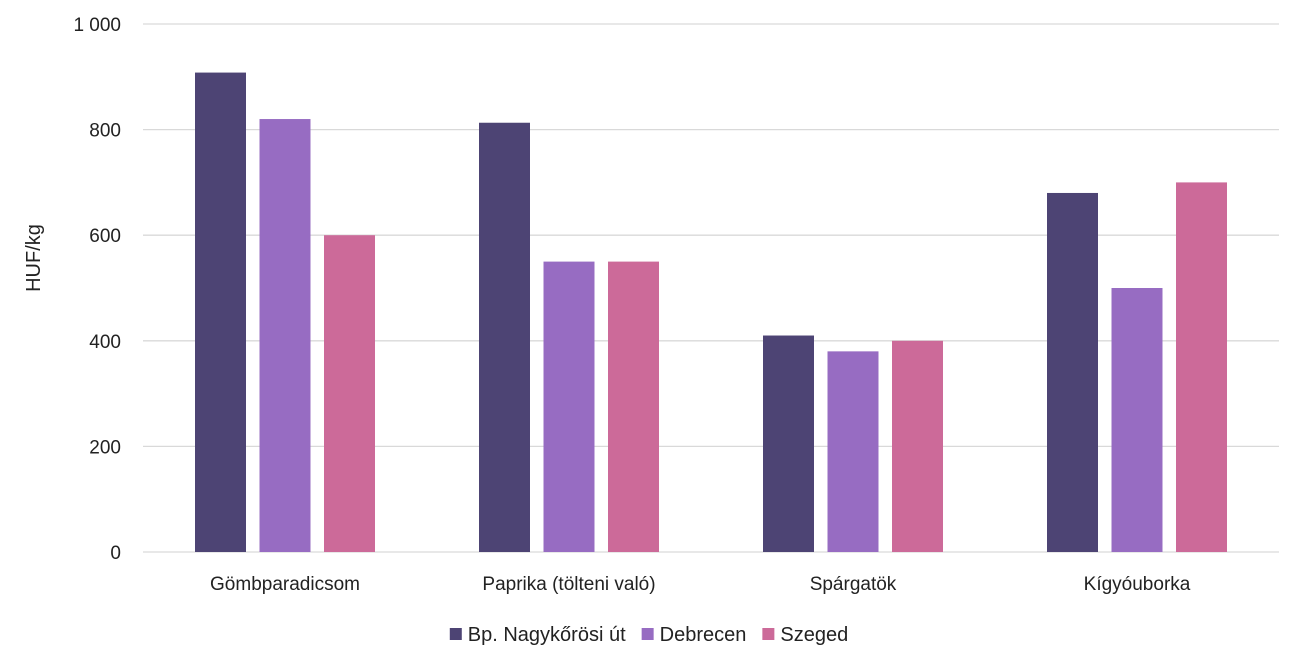 The image size is (1298, 647). I want to click on legend: Bp. Nagykőrösi út Debrecen Szeged, so click(649, 635).